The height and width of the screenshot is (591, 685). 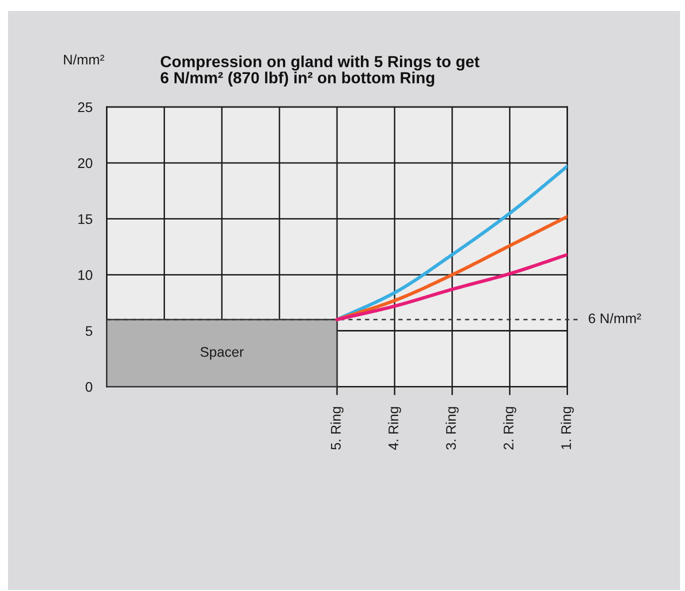 What do you see at coordinates (615, 318) in the screenshot?
I see `ref-line-label: 6 N/mm²` at bounding box center [615, 318].